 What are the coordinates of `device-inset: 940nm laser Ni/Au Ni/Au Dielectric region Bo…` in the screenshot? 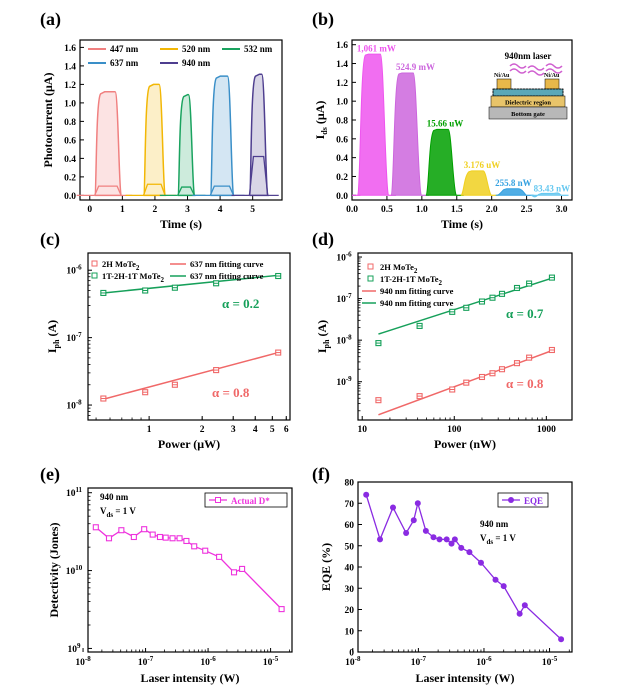 It's located at (528, 85).